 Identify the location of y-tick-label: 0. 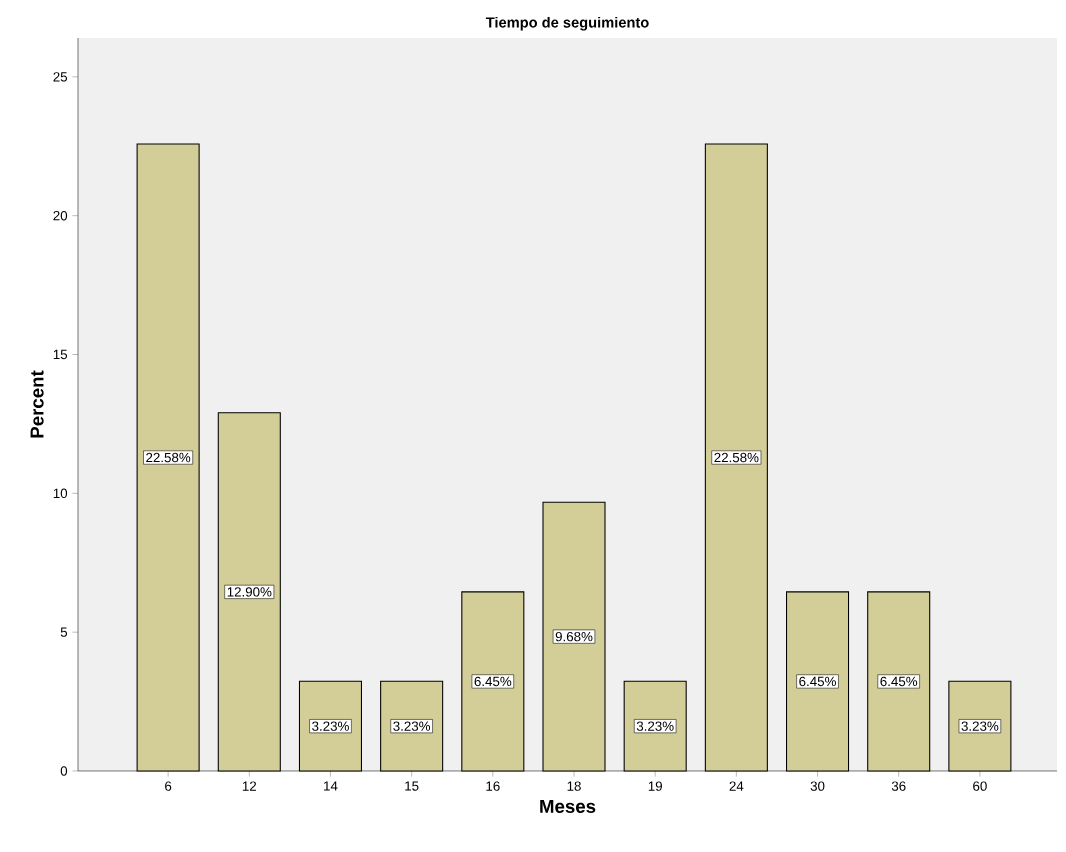
(64, 771).